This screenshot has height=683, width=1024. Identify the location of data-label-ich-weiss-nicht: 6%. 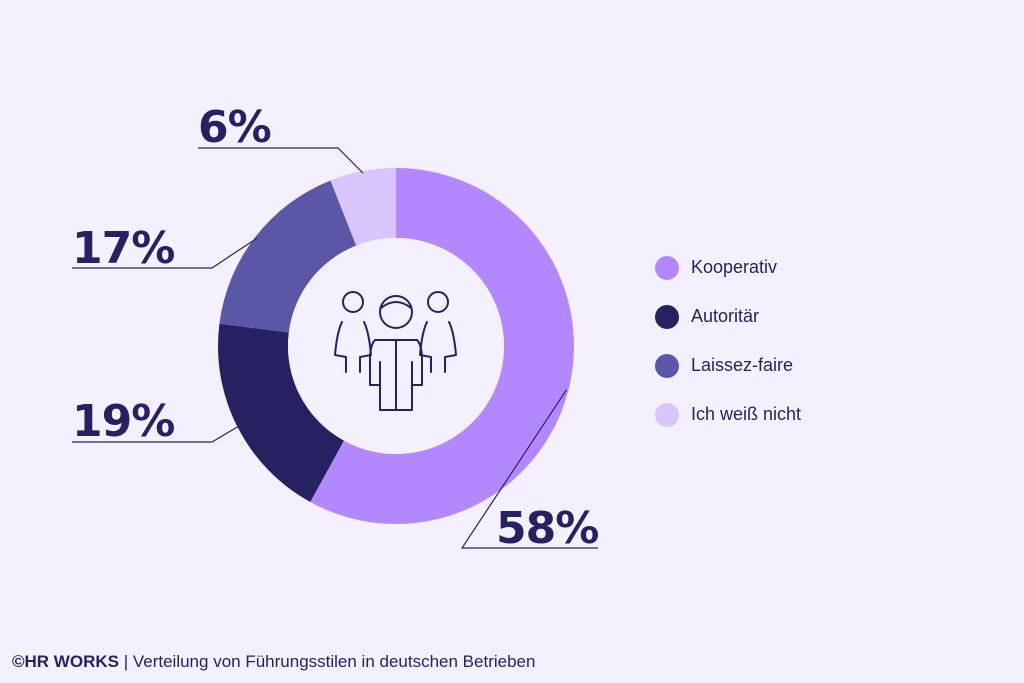
(234, 127).